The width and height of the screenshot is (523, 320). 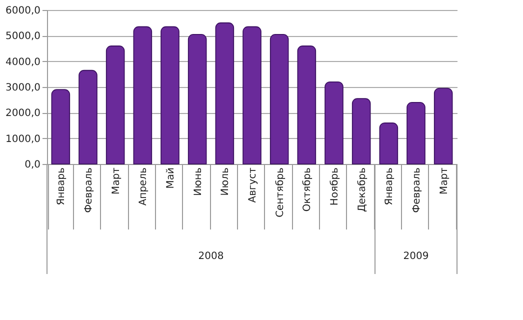 What do you see at coordinates (226, 181) in the screenshot?
I see `x-tick-label: Июль` at bounding box center [226, 181].